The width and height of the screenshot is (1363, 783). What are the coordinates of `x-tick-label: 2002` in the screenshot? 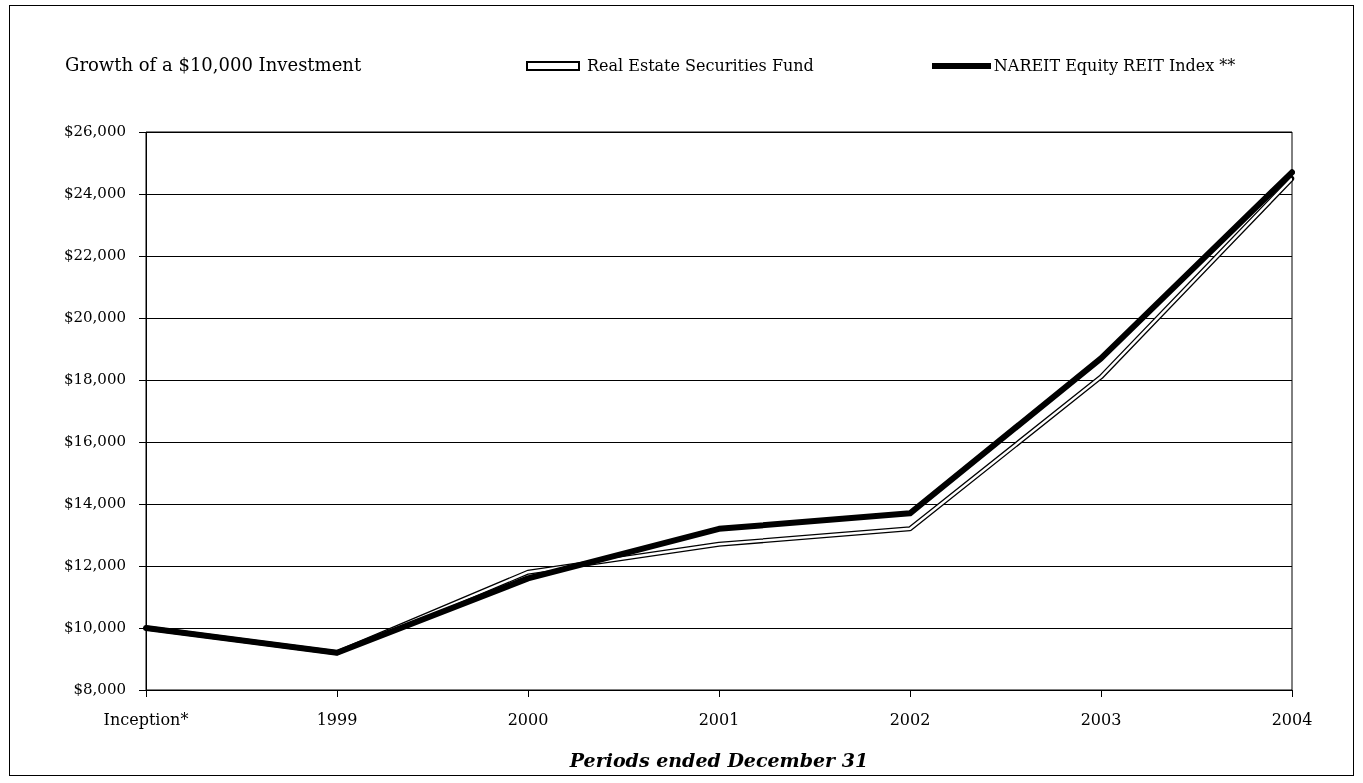 It's located at (910, 719).